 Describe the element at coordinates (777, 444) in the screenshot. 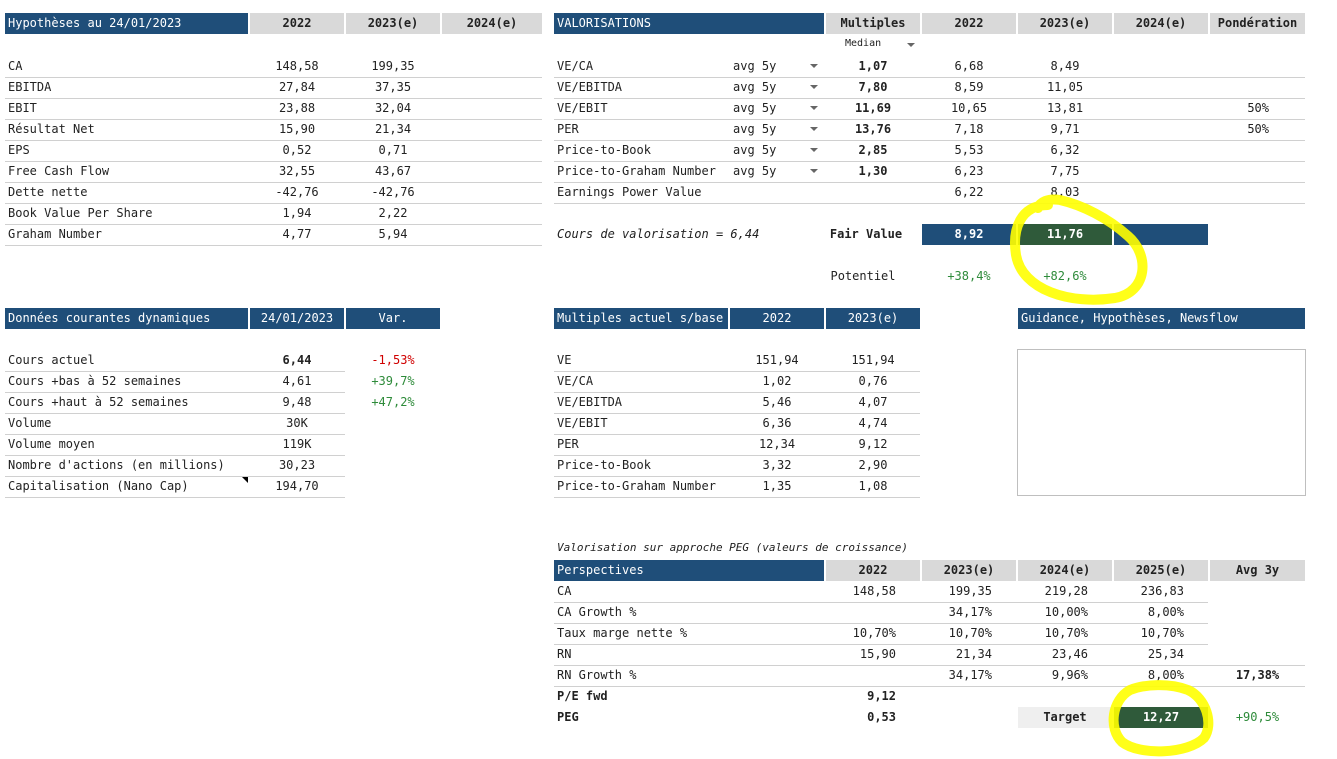

I see `mult-value: 12,34` at that location.